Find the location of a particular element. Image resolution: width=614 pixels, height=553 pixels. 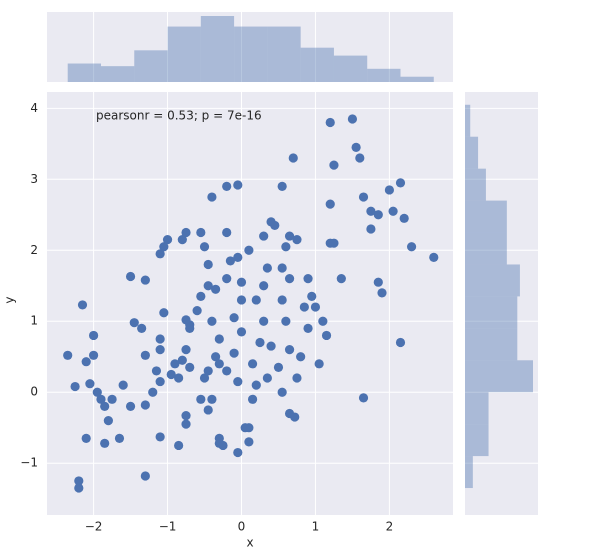

x-tick-label: −1 is located at coordinates (168, 527).